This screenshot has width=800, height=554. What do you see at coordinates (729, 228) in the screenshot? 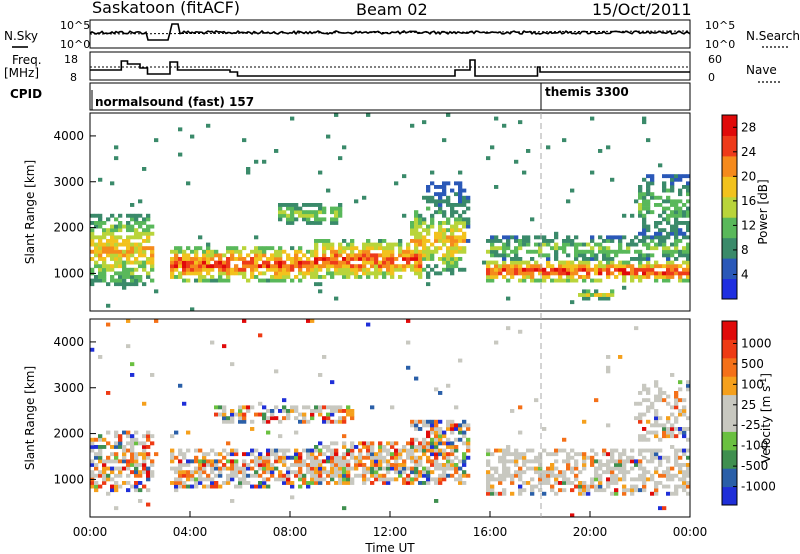
I see `colorbar-segment` at bounding box center [729, 228].